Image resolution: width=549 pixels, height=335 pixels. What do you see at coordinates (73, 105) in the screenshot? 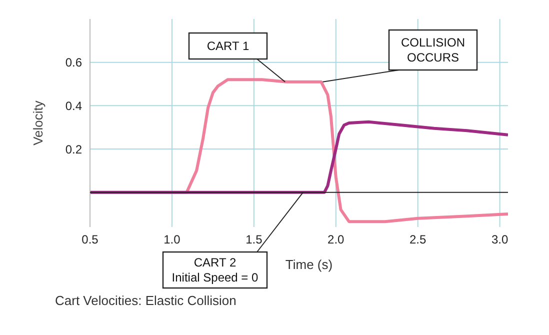
I see `y-tick-label: 0.4` at bounding box center [73, 105].